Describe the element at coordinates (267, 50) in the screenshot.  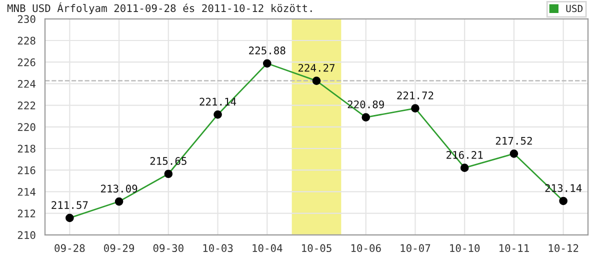
I see `data-label: 225.88` at that location.